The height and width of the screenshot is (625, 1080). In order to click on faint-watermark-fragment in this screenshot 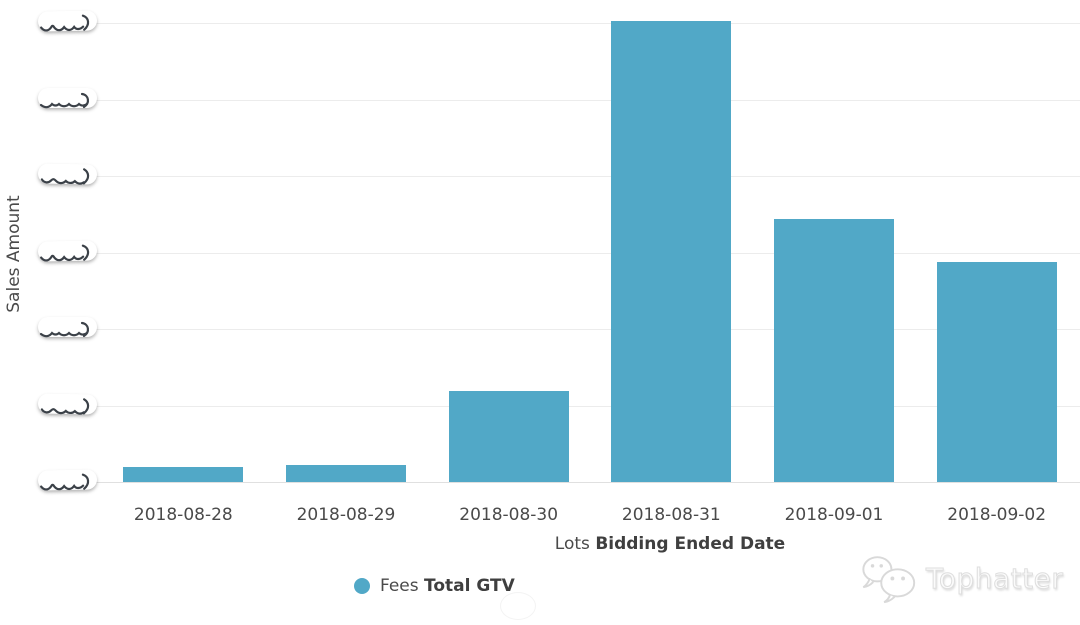, I will do `click(518, 606)`.